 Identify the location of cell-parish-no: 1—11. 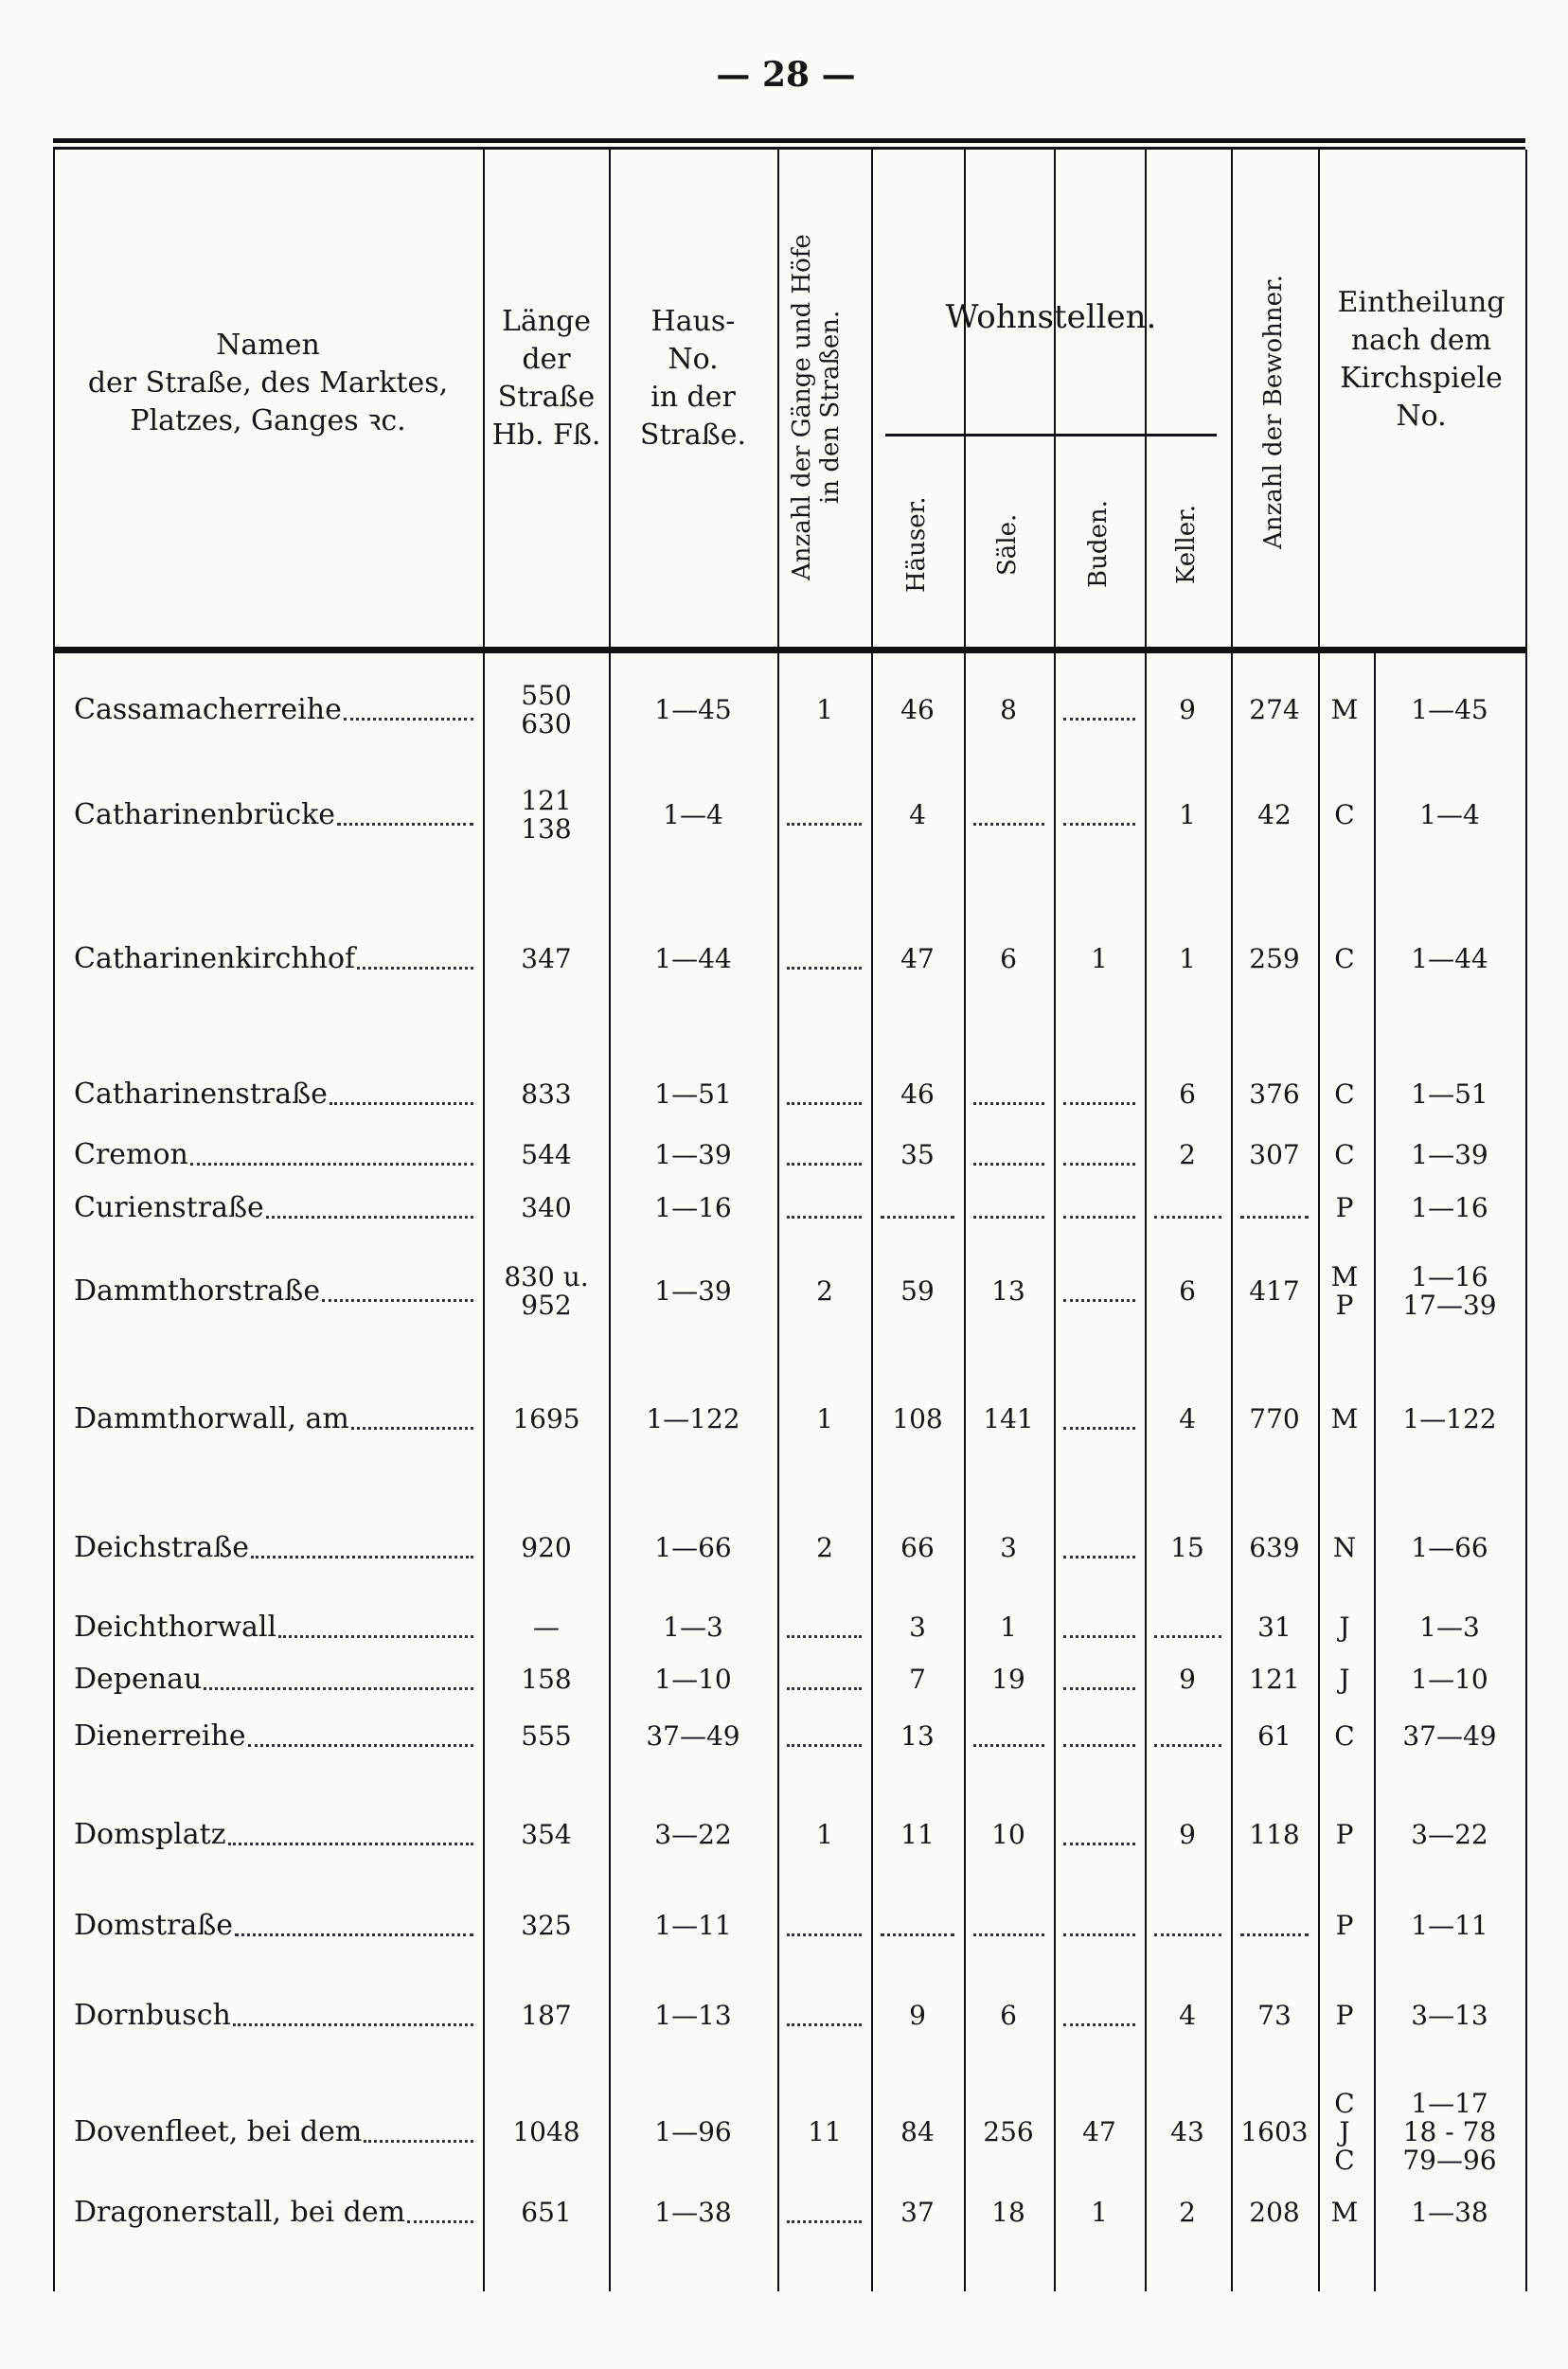
(1449, 1925).